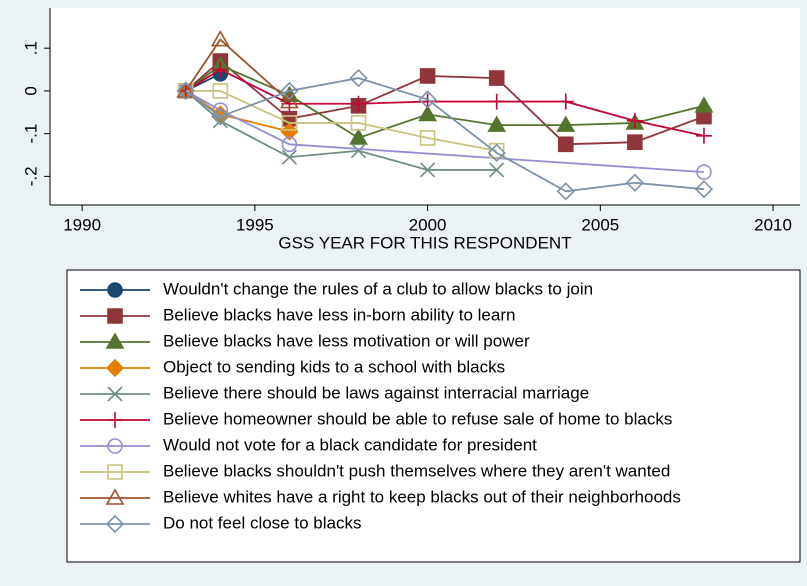 The image size is (807, 586). Describe the element at coordinates (30, 48) in the screenshot. I see `y-tick-label: .1` at that location.